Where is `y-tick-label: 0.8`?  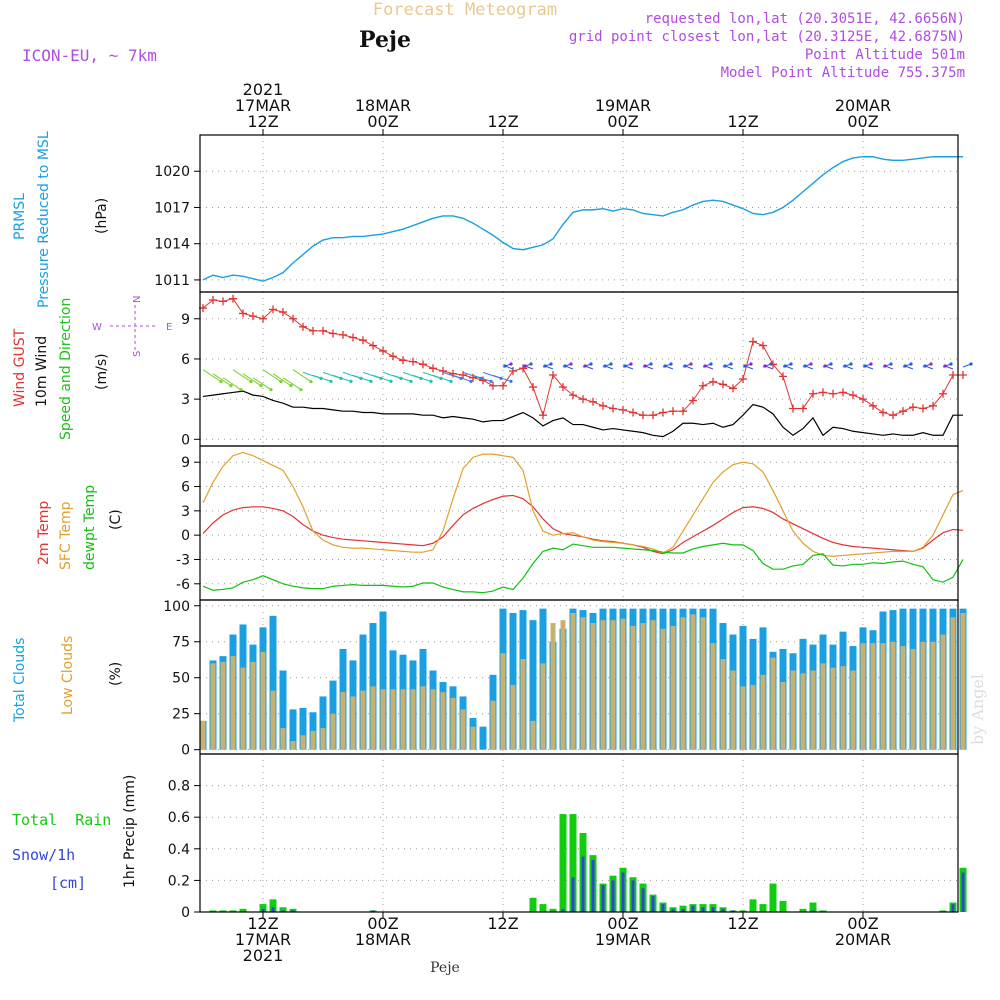 y-tick-label: 0.8 is located at coordinates (179, 787).